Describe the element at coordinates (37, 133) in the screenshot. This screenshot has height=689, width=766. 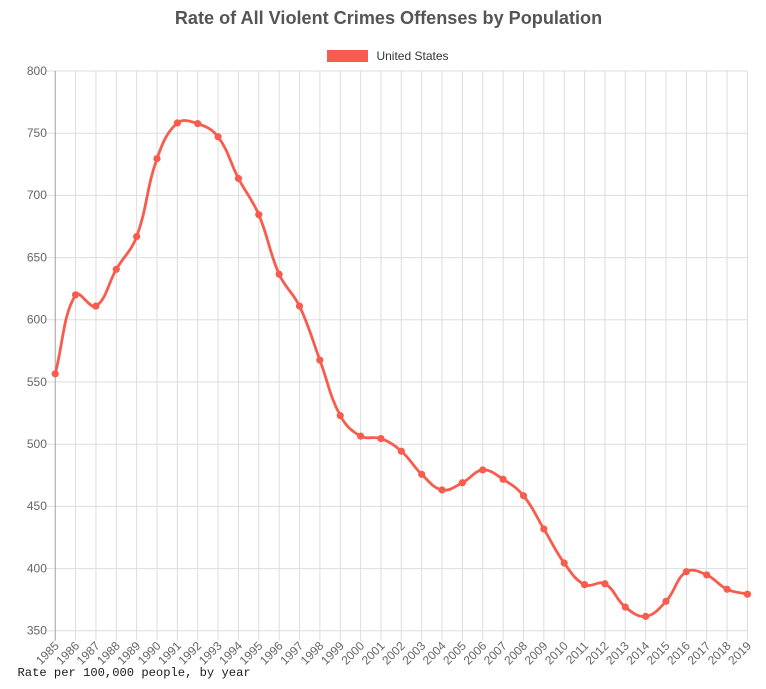
I see `svg-text: 750` at that location.